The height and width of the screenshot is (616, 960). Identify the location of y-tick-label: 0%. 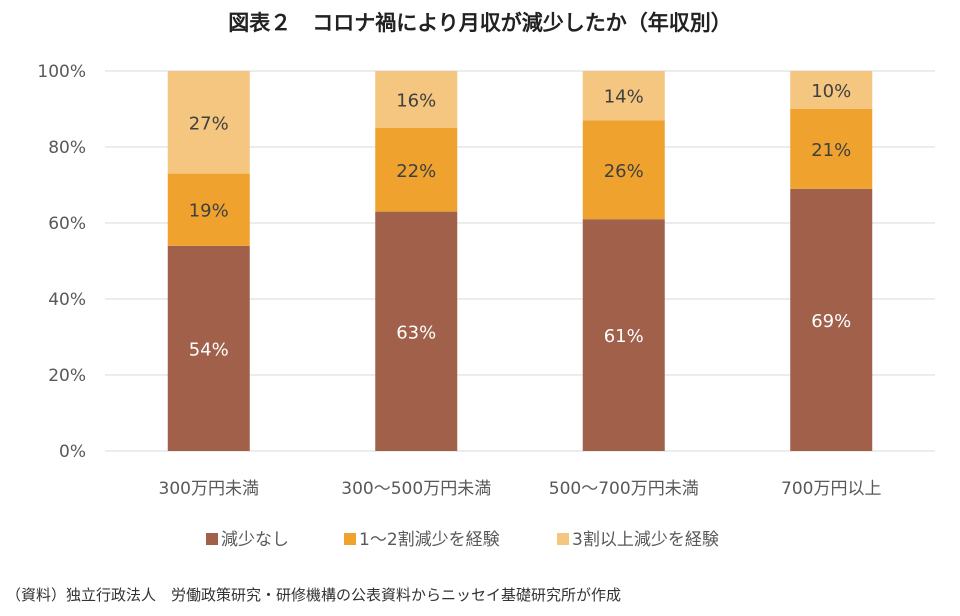
(72, 452).